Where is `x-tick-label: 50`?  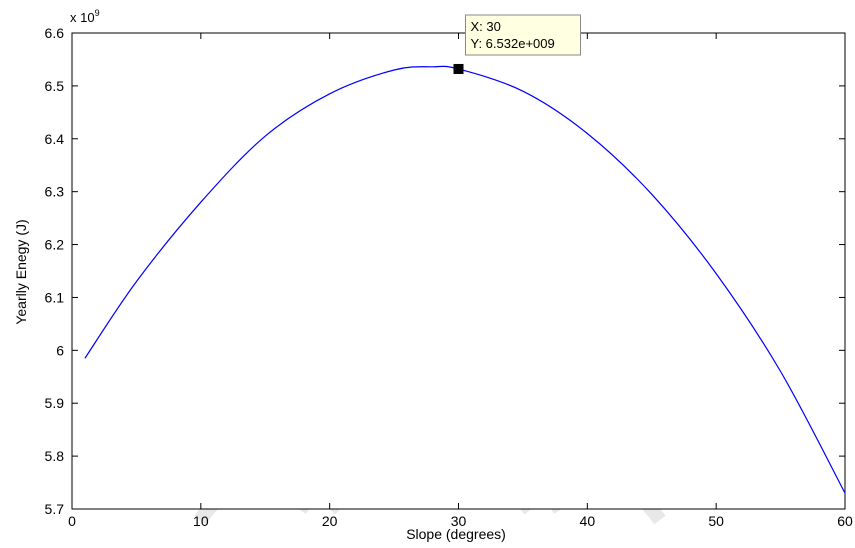
x-tick-label: 50 is located at coordinates (716, 521).